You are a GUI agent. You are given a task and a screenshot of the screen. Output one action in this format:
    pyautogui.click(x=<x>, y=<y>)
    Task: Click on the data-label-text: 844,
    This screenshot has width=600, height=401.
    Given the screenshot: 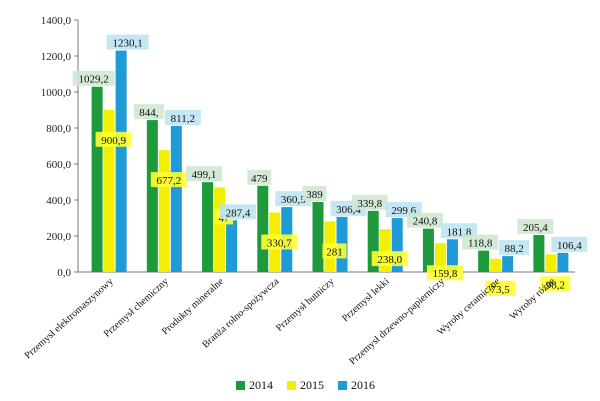 What is the action you would take?
    pyautogui.click(x=149, y=113)
    